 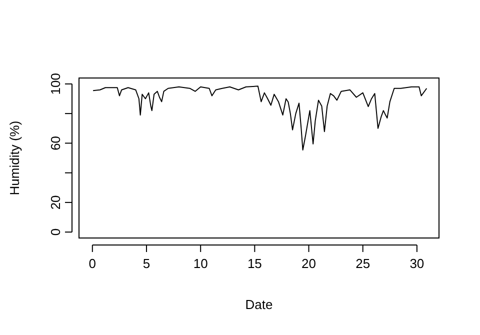 I want to click on line-series, so click(x=260, y=118).